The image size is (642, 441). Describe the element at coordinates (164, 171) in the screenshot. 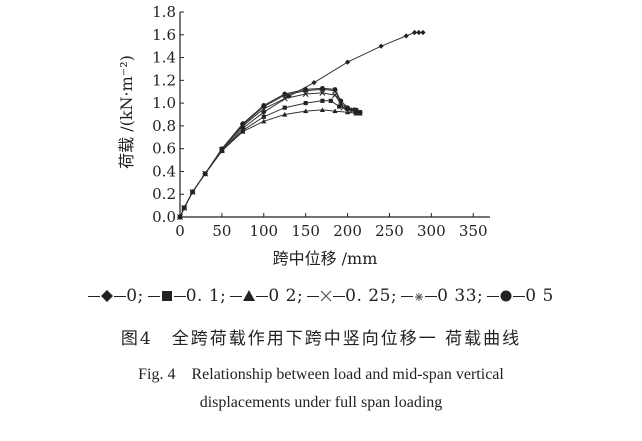

I see `y-tick-label: 0.4` at that location.